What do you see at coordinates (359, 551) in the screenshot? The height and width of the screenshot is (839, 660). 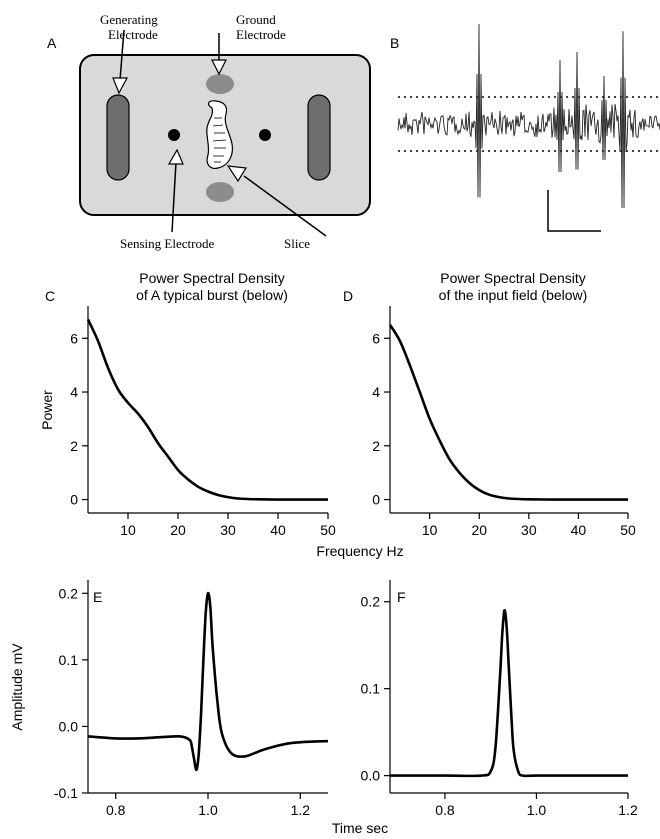 I see `frequency-axis-label: Frequency Hz` at bounding box center [359, 551].